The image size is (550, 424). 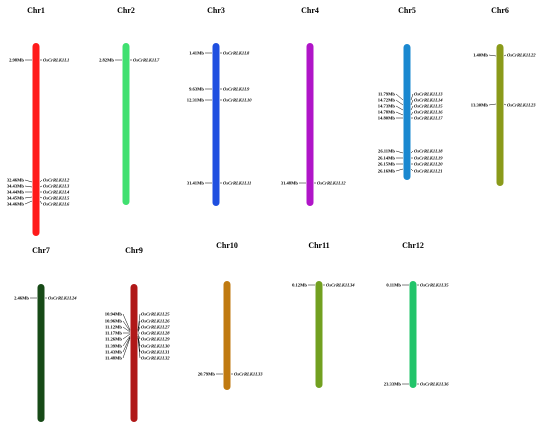 I want to click on gene-name-label: OsCrRLK1L23, so click(x=521, y=105).